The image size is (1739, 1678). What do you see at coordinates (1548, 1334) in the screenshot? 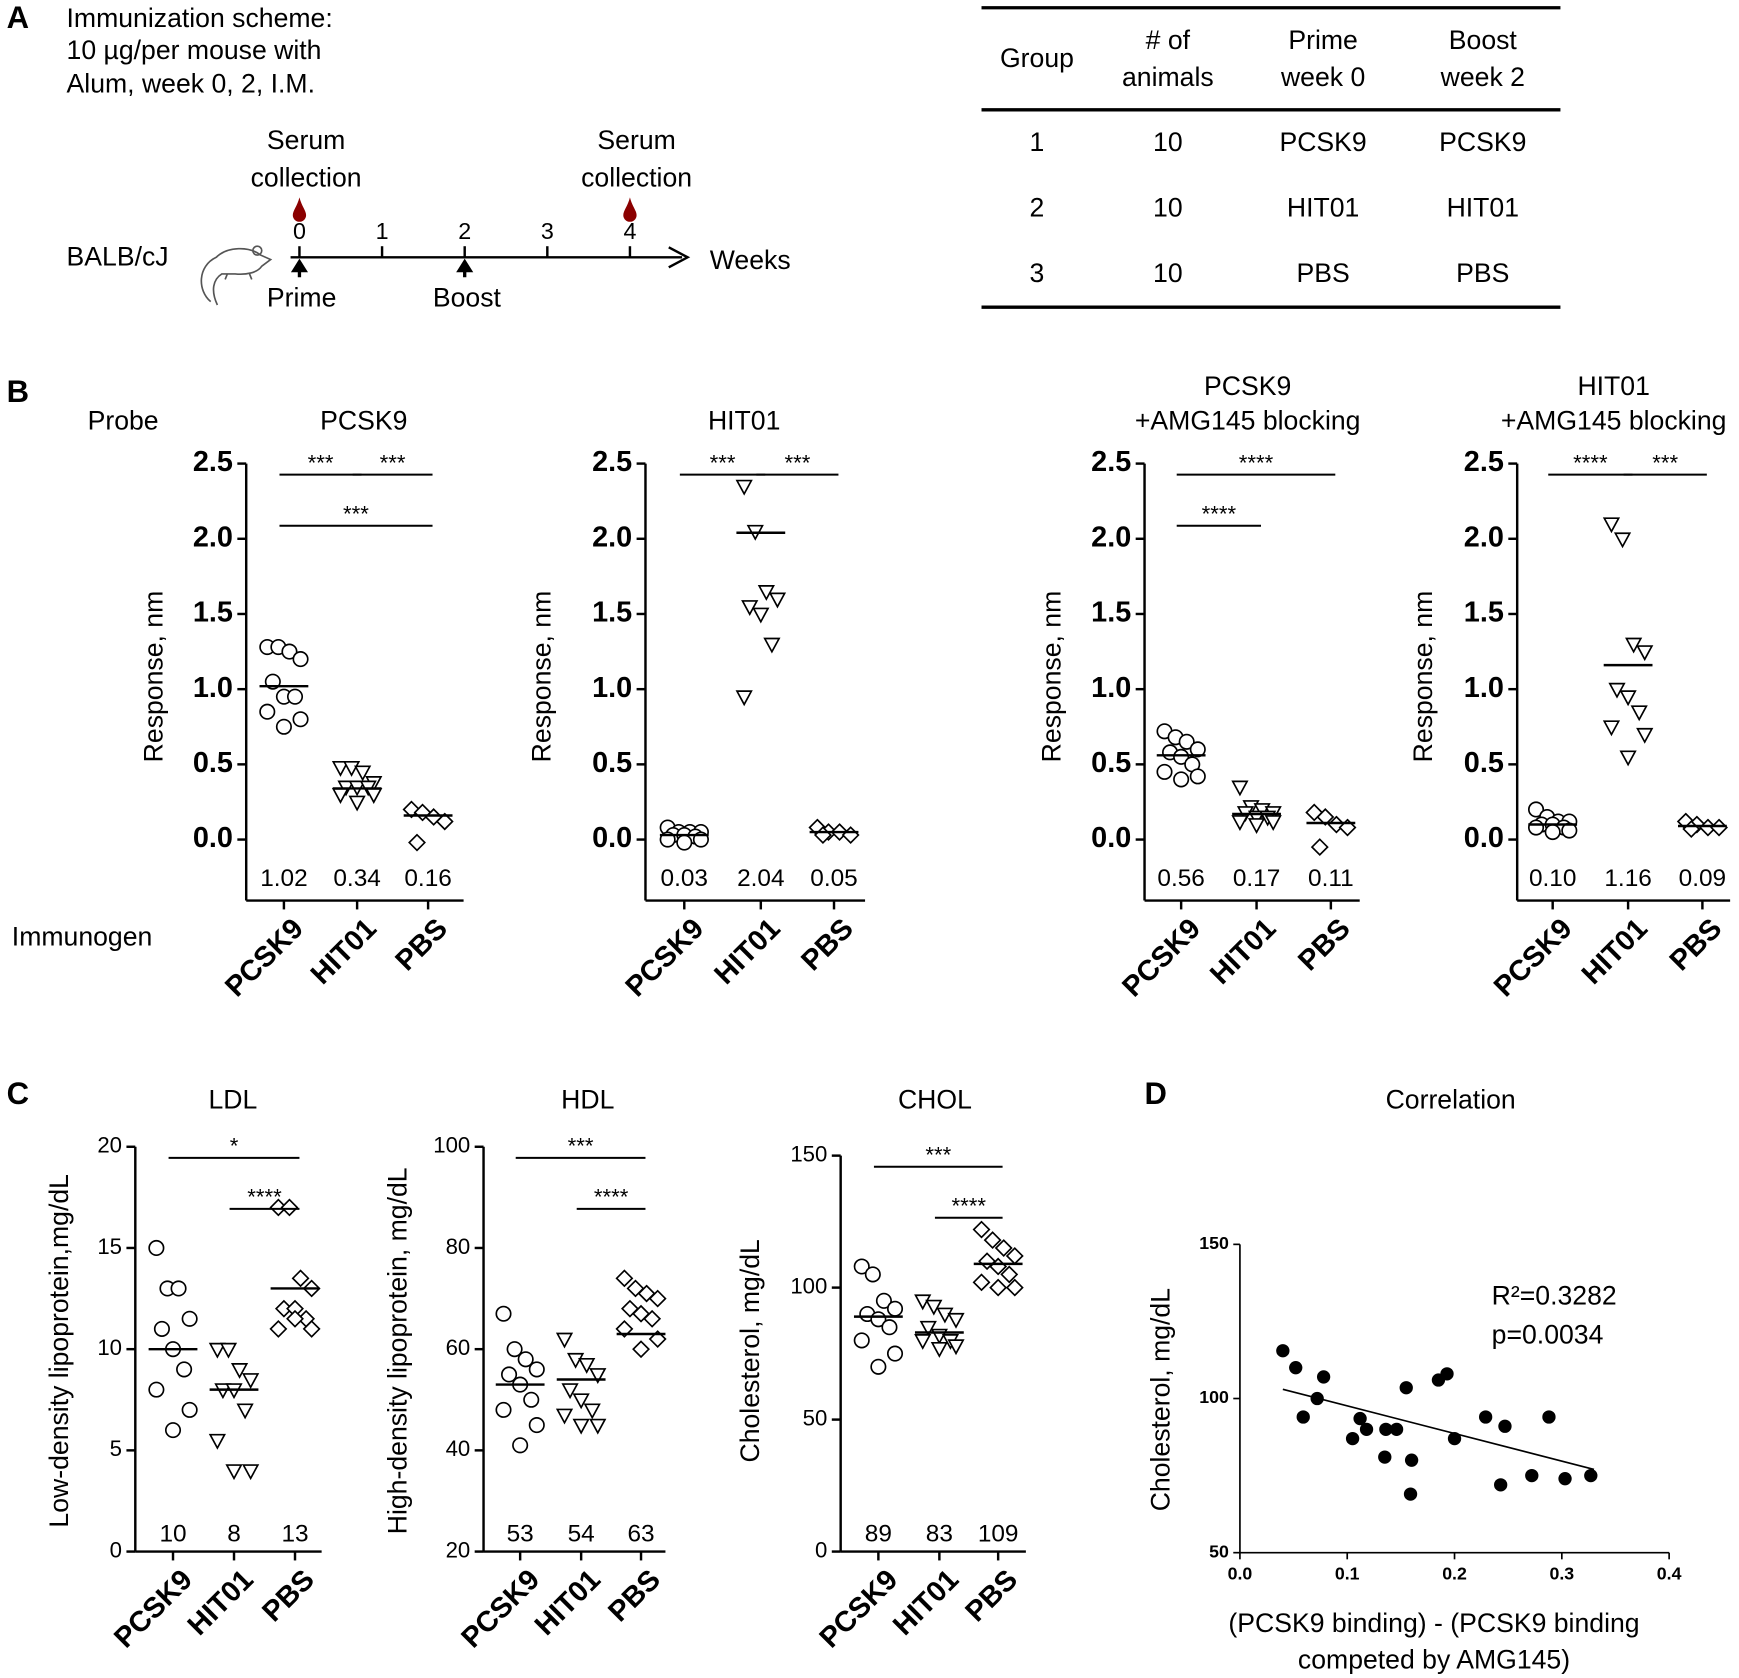
I see `annotation: p=0.0034` at bounding box center [1548, 1334].